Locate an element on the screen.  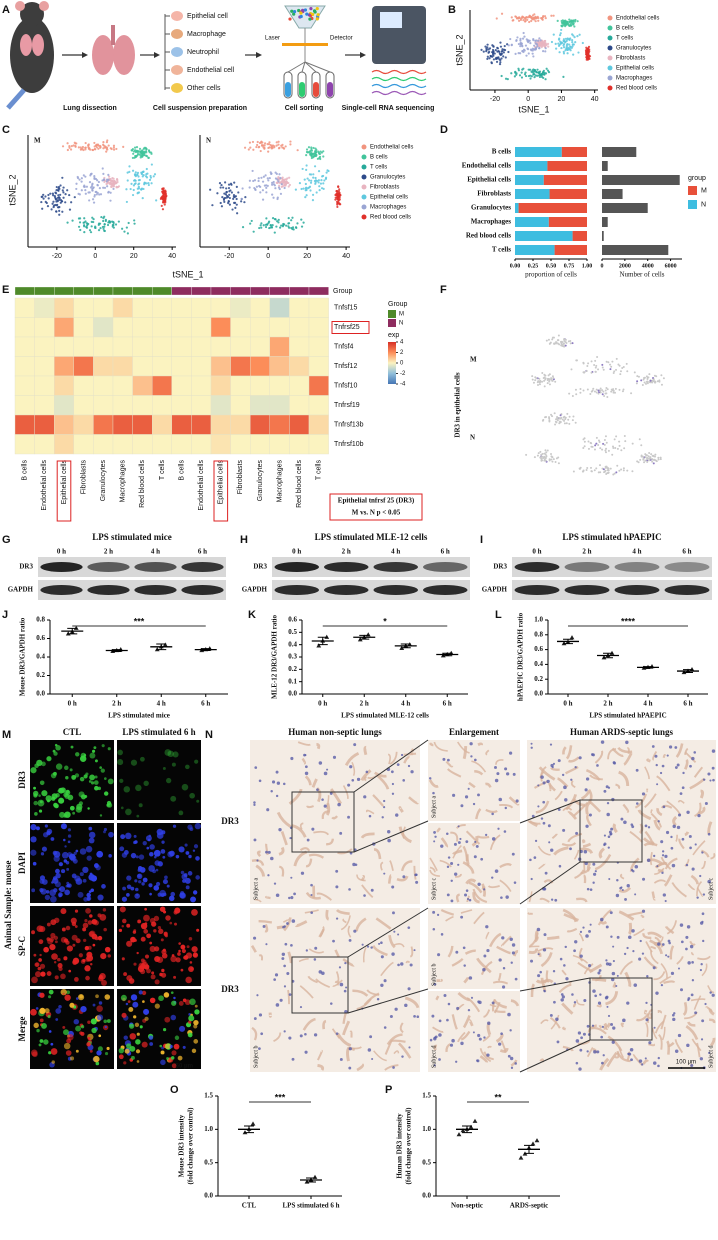
blot-band is located at coordinates (61, 590).